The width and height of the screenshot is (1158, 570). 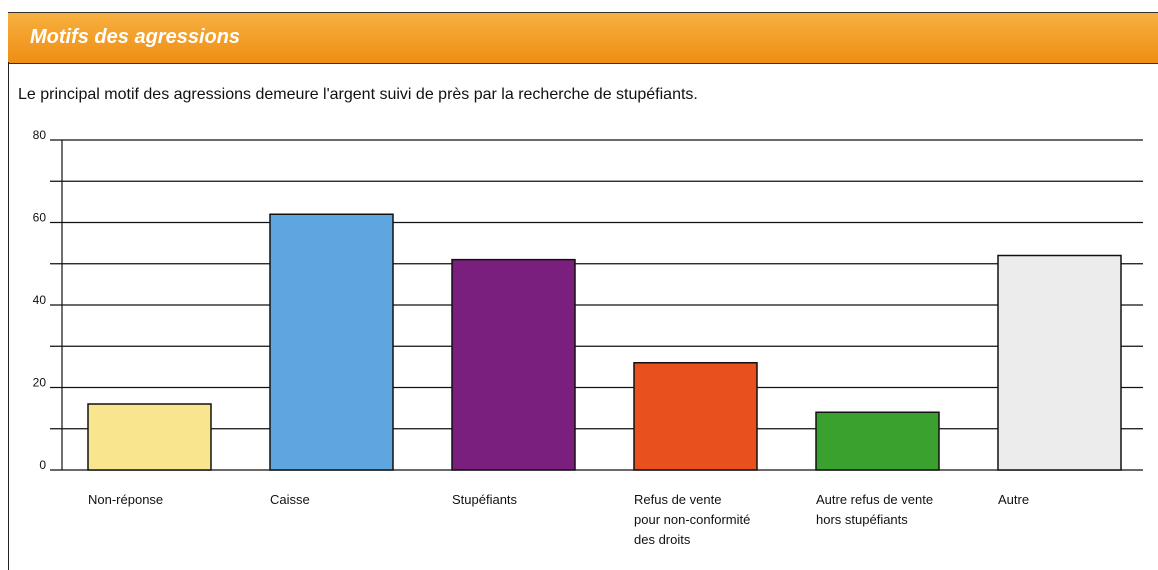 I want to click on y-tick-label: 20, so click(x=40, y=383).